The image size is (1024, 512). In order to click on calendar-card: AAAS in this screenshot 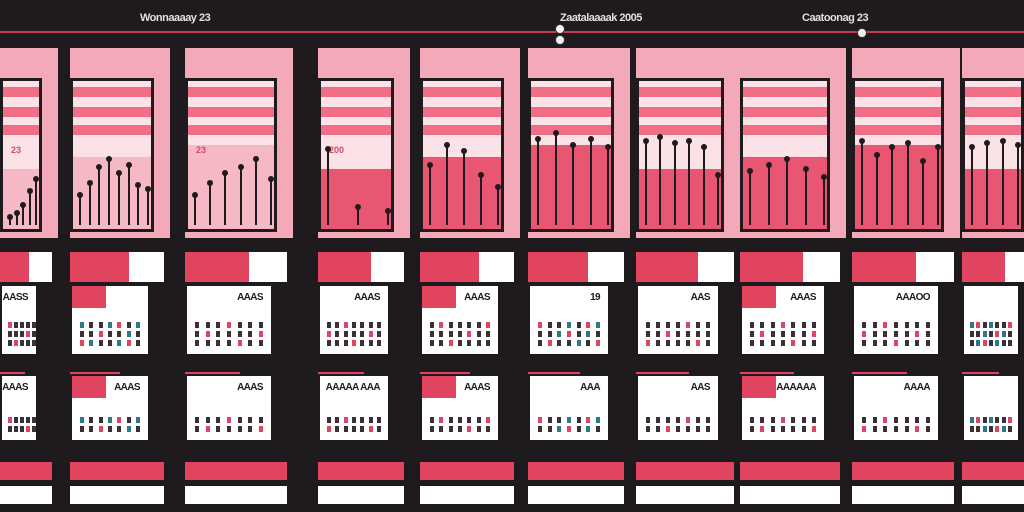, I will do `click(229, 320)`.